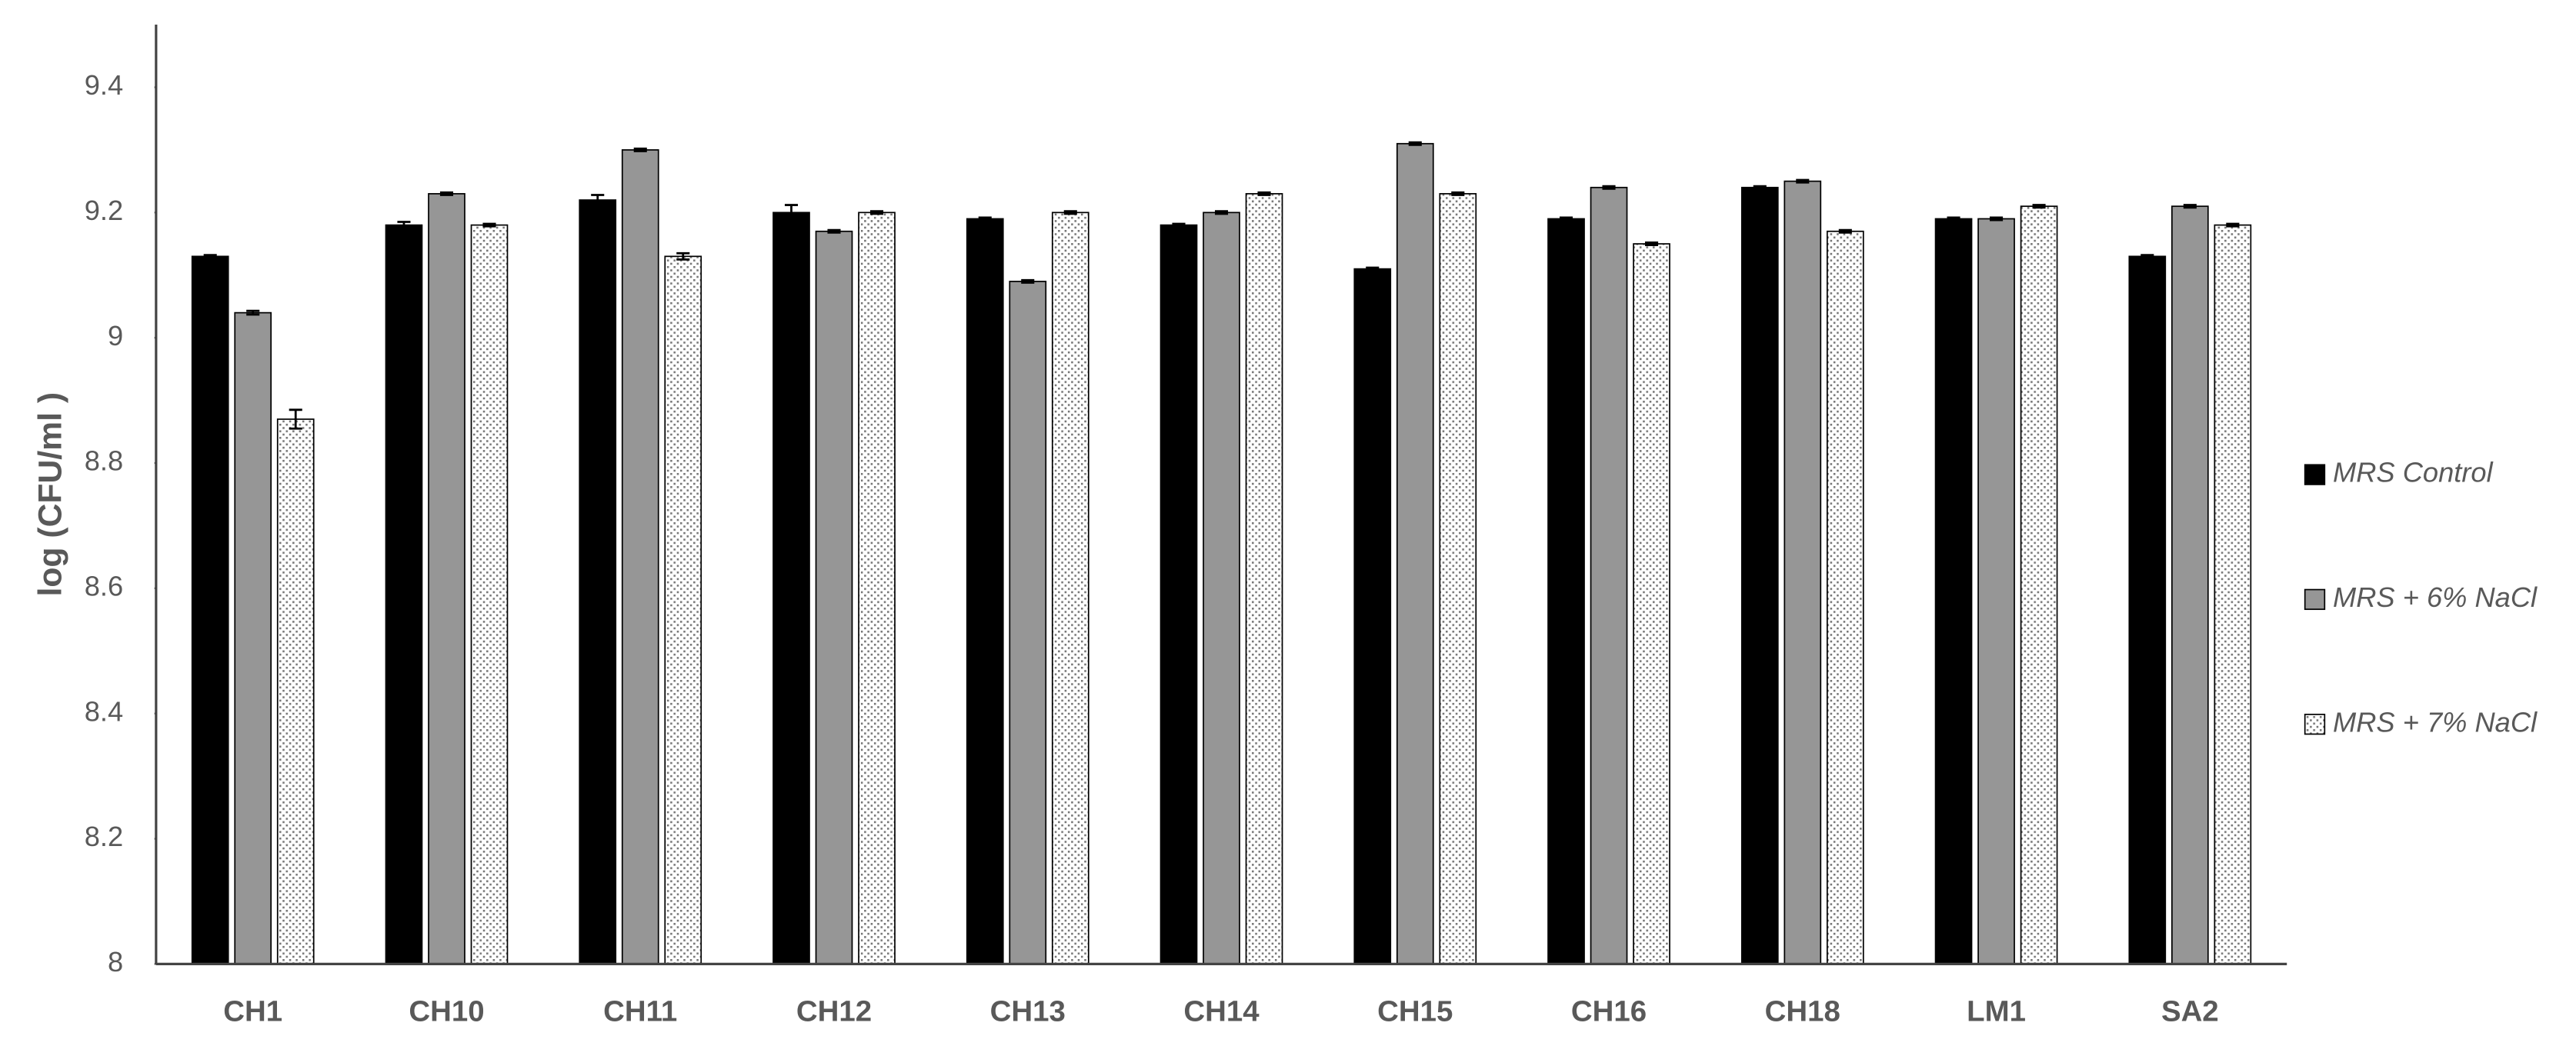  Describe the element at coordinates (1609, 1011) in the screenshot. I see `x-tick-label: CH16` at that location.